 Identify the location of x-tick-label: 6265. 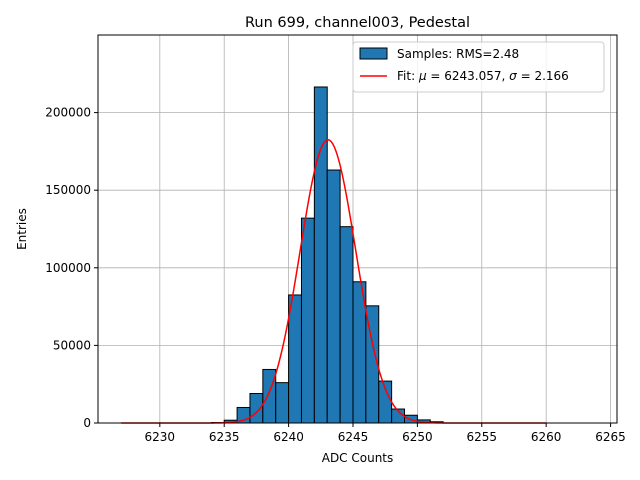
(610, 437).